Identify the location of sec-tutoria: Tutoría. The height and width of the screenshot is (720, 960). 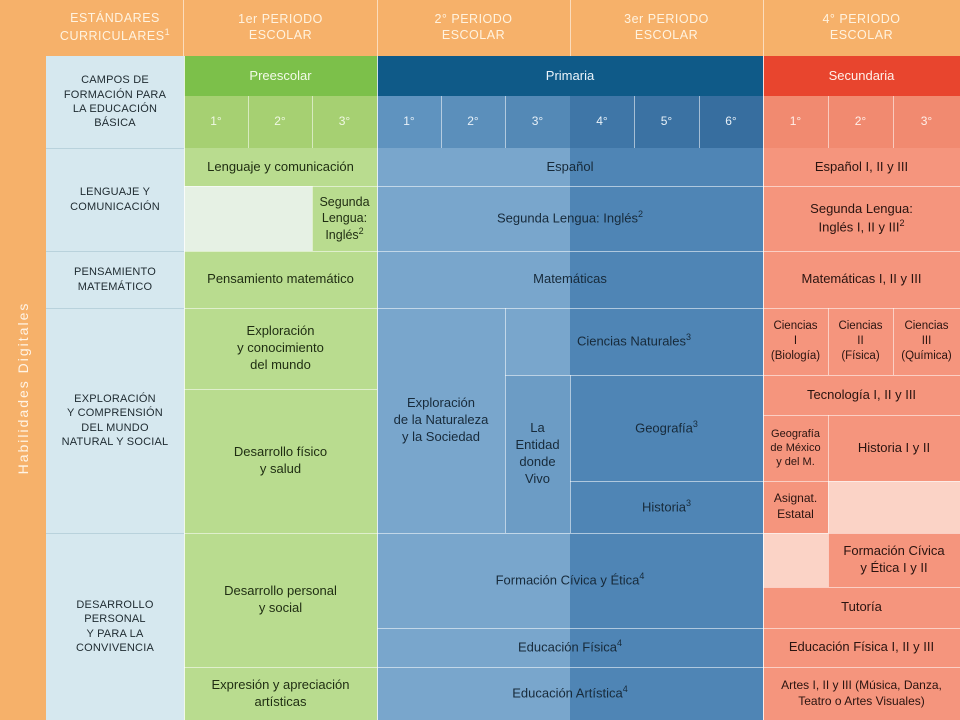
(861, 607).